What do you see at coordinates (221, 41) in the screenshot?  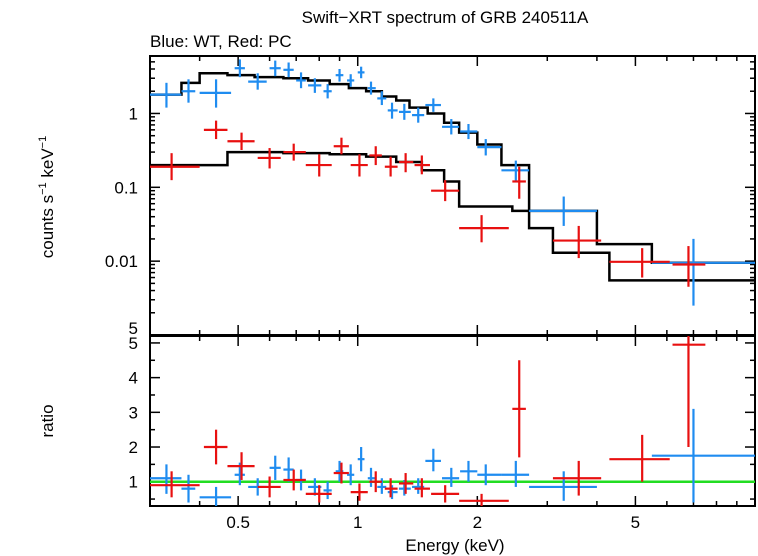 I see `chart-subtitle: Blue: WT, Red: PC` at bounding box center [221, 41].